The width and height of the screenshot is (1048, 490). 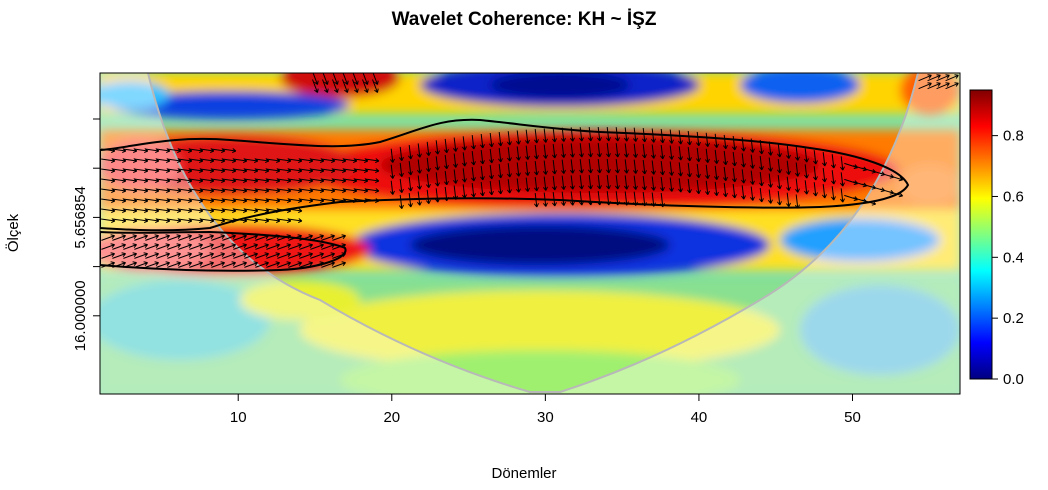 I want to click on colorbar-tick-label: 0.6, so click(x=1013, y=196).